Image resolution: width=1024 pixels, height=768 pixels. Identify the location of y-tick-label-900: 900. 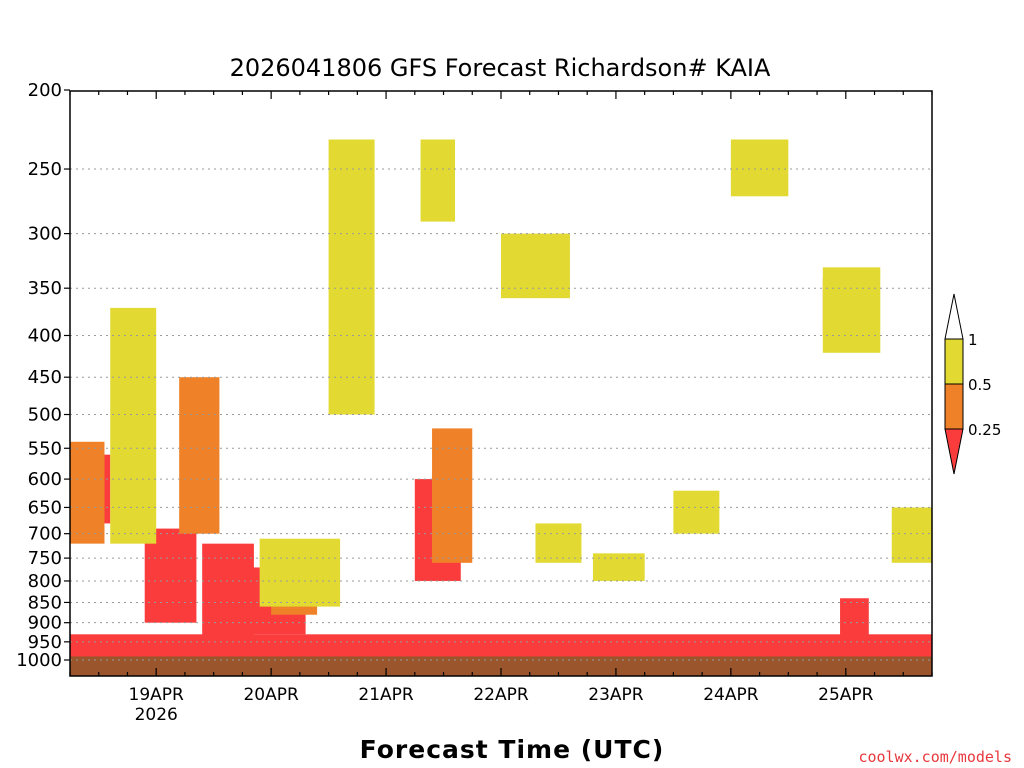
(45, 623).